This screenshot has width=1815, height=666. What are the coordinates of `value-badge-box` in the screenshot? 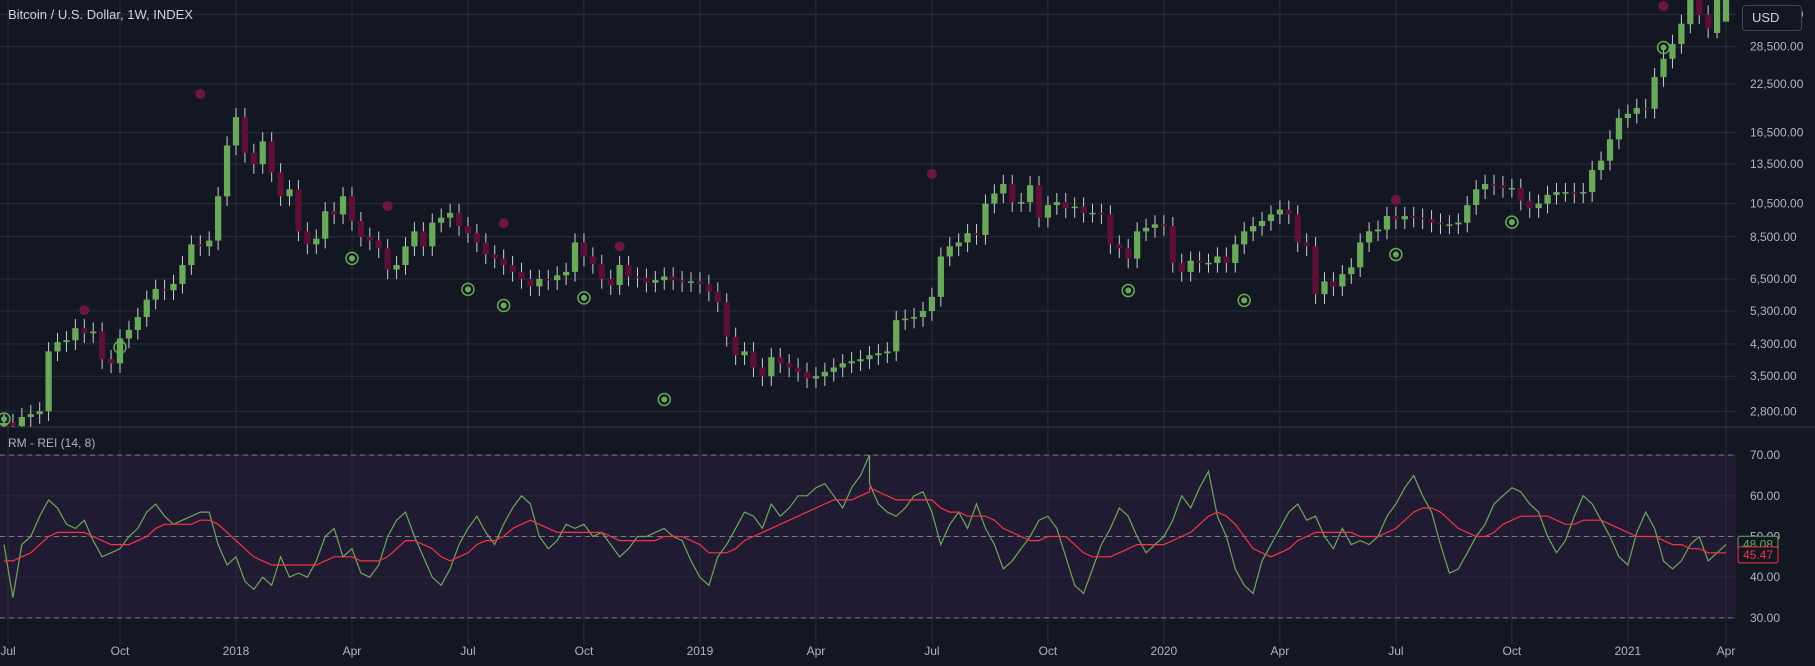 It's located at (1758, 555).